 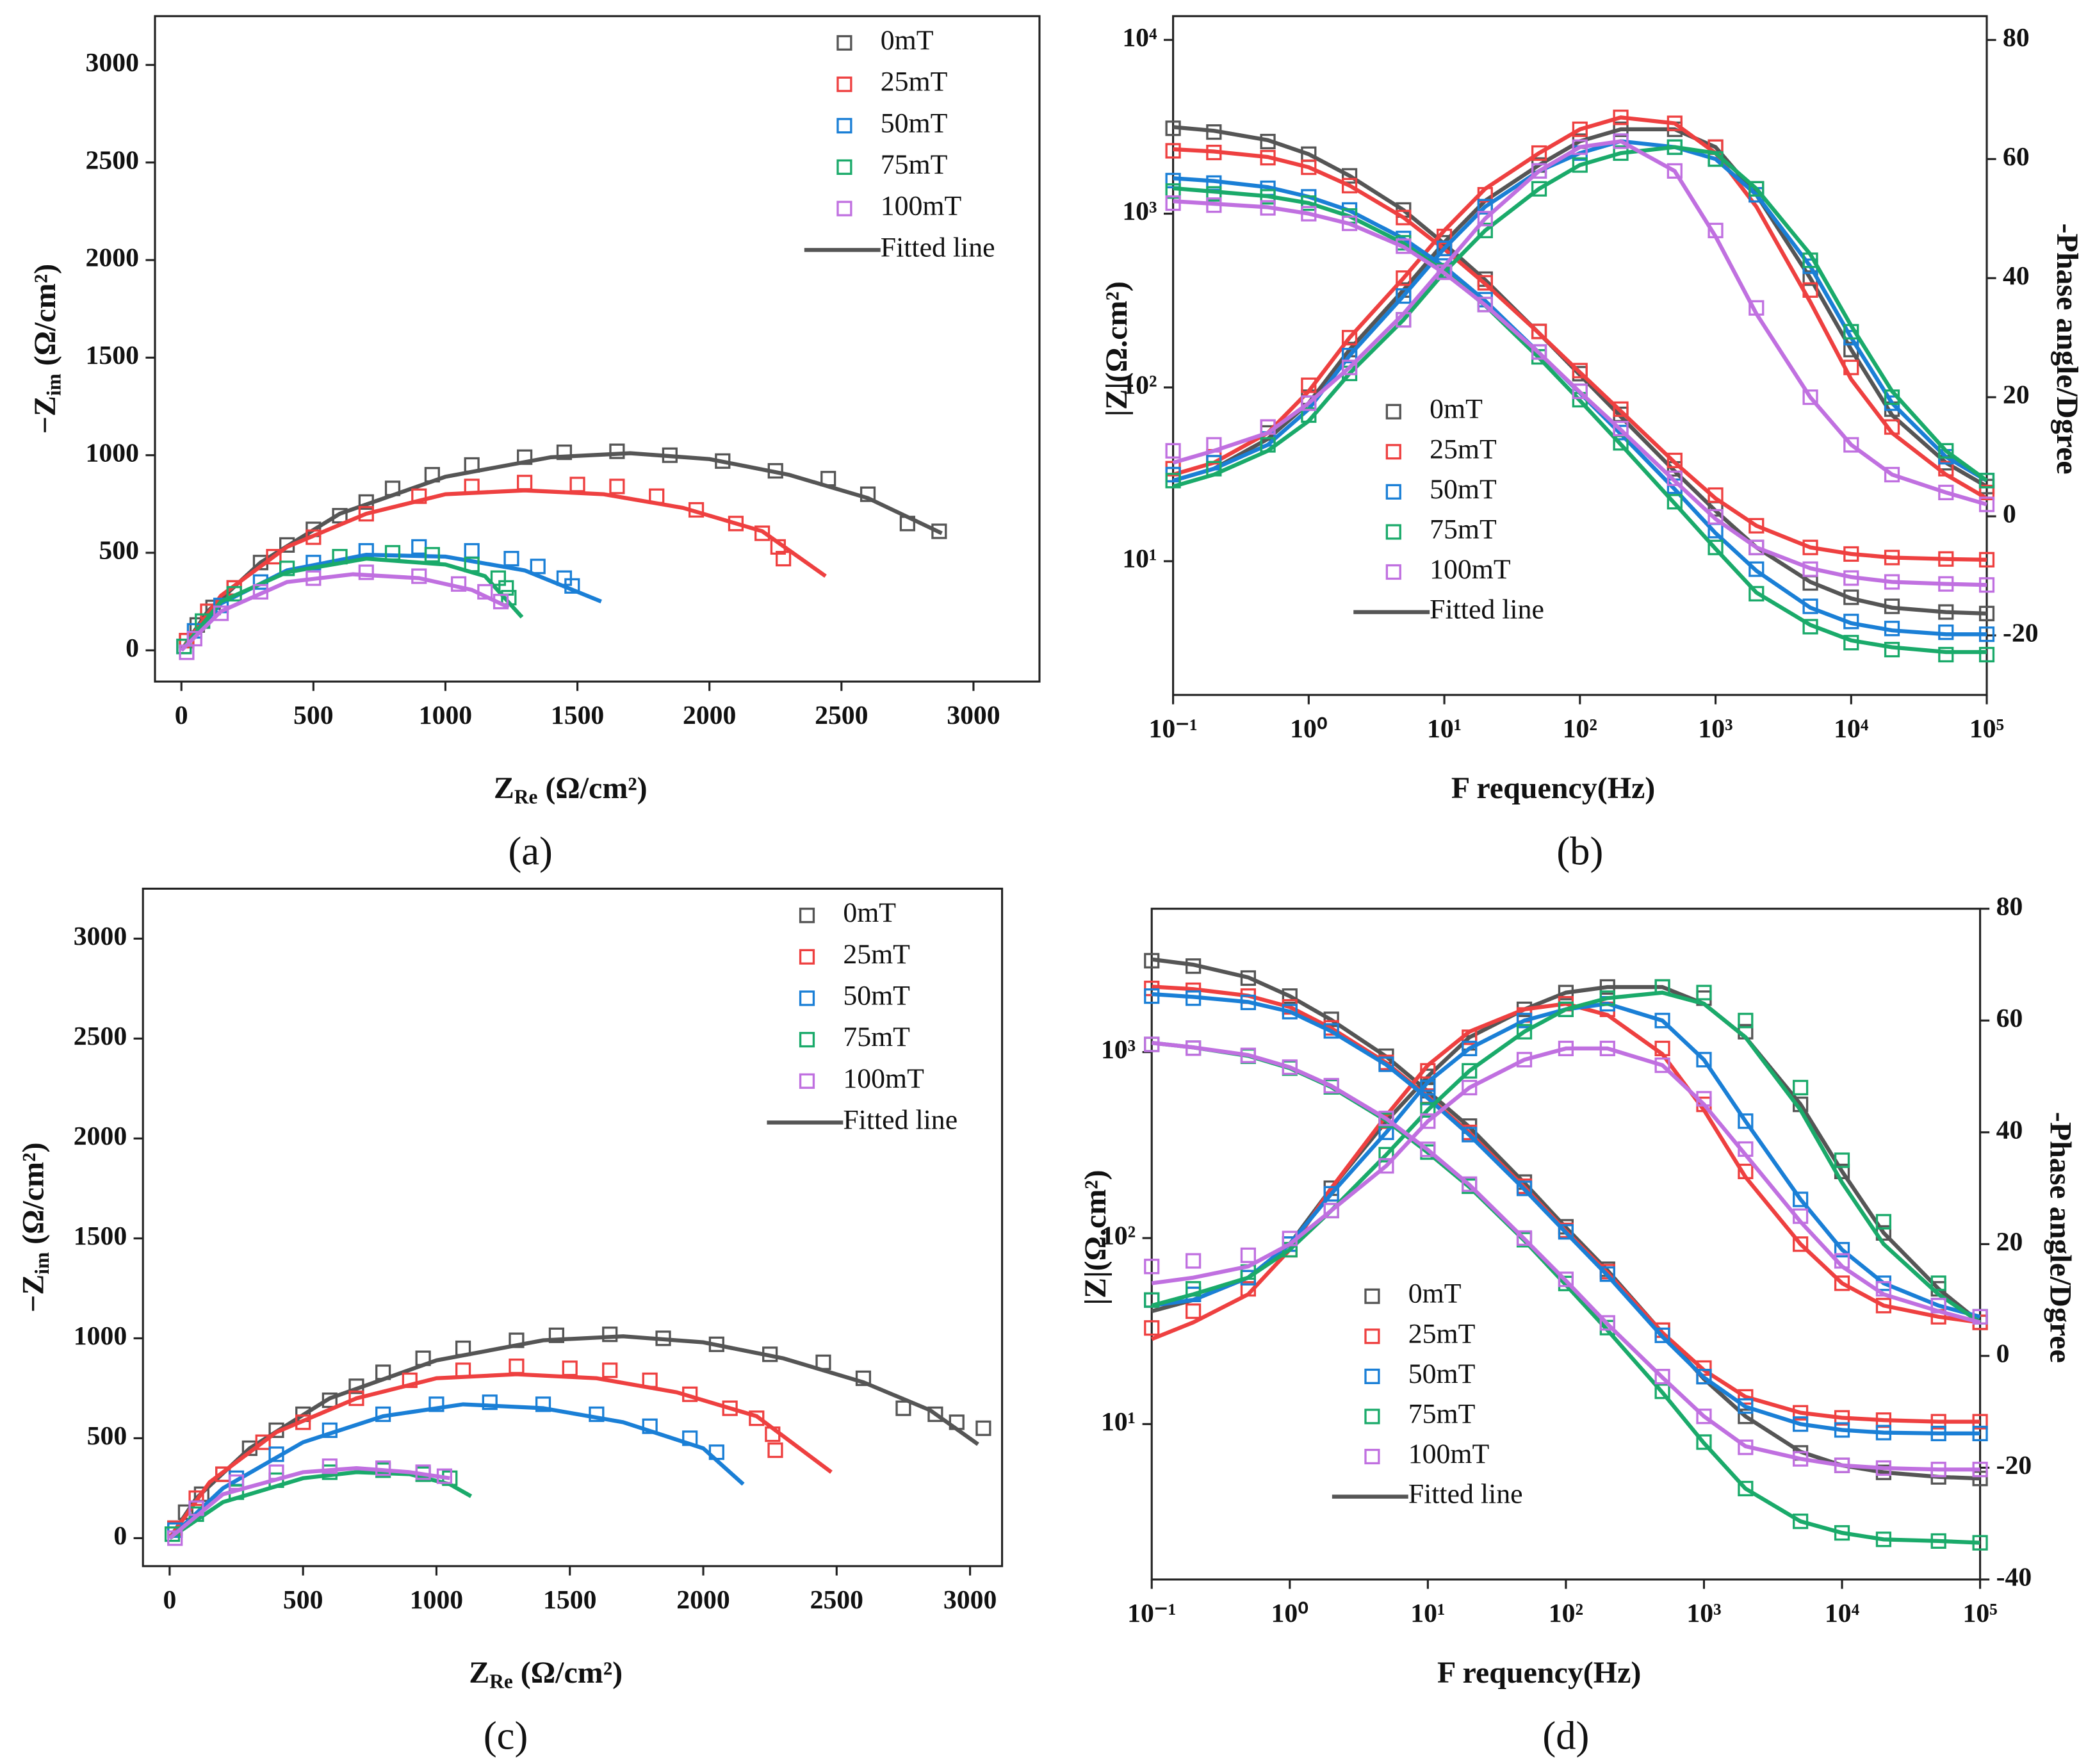 I want to click on legend-label: 25mT, so click(x=1442, y=1333).